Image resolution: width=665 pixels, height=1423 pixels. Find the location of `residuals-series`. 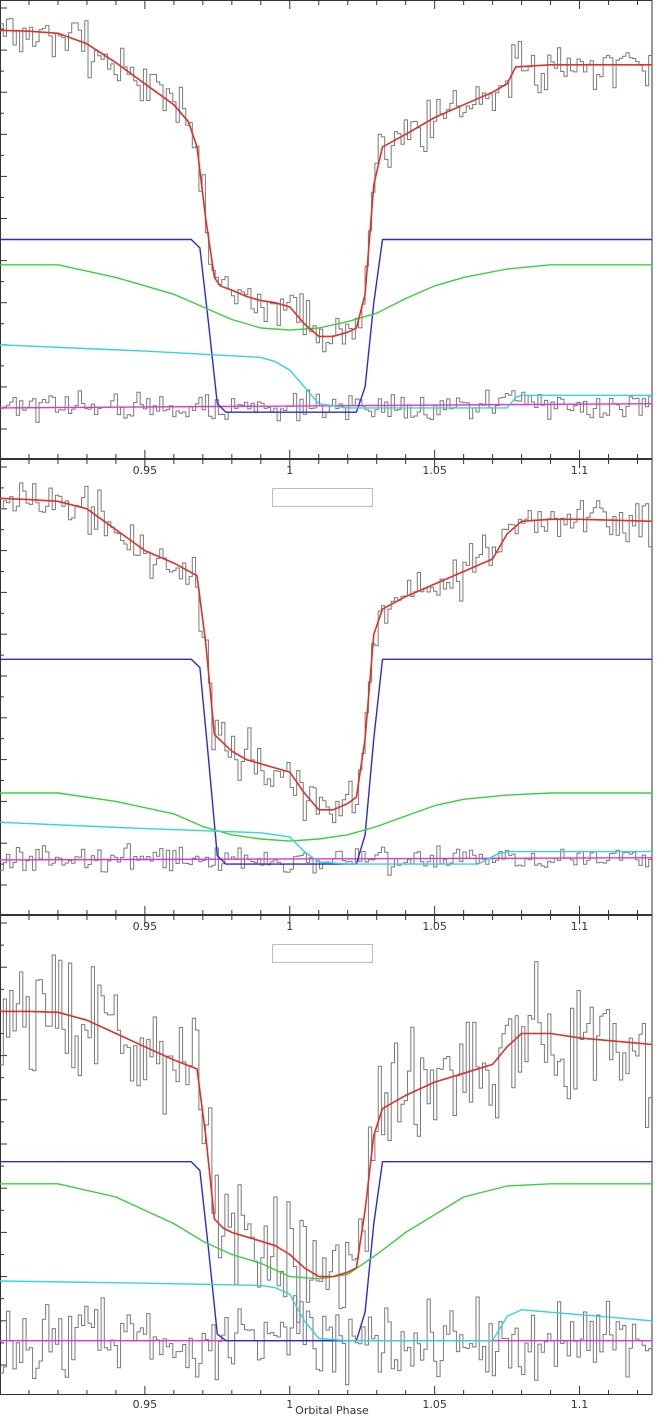

residuals-series is located at coordinates (326, 1340).